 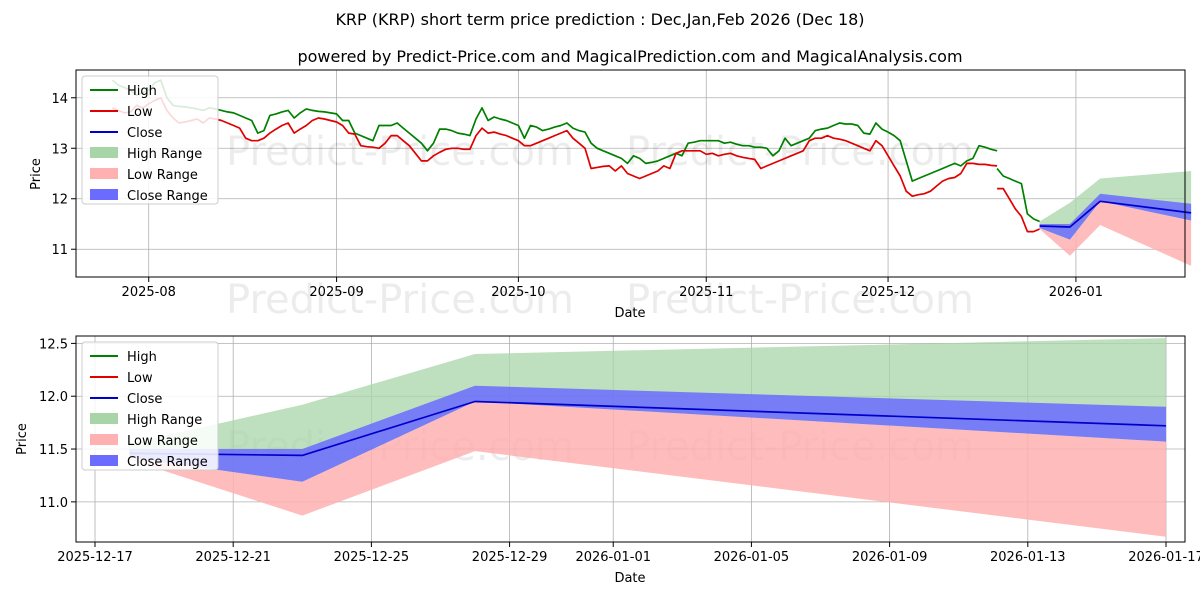 What do you see at coordinates (22, 439) in the screenshot?
I see `forecast-y-axis-label: Price` at bounding box center [22, 439].